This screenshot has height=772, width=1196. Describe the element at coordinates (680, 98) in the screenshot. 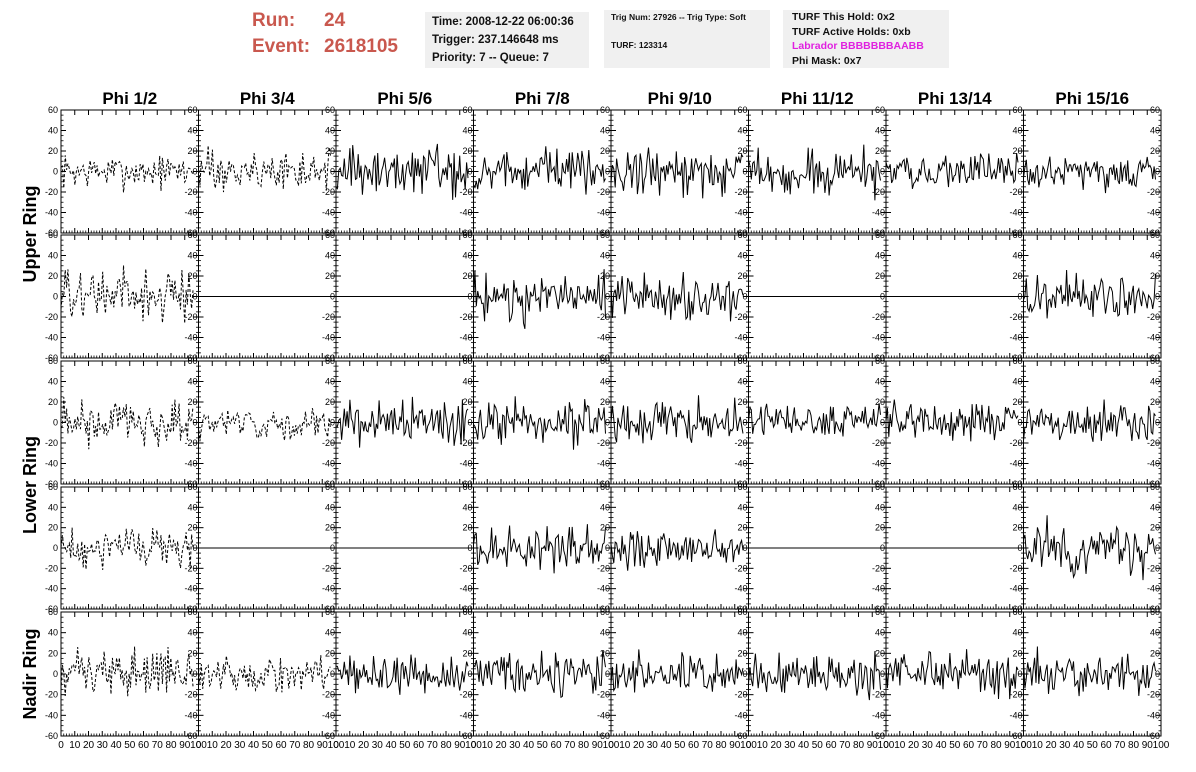

I see `column-header: Phi 9/10` at that location.